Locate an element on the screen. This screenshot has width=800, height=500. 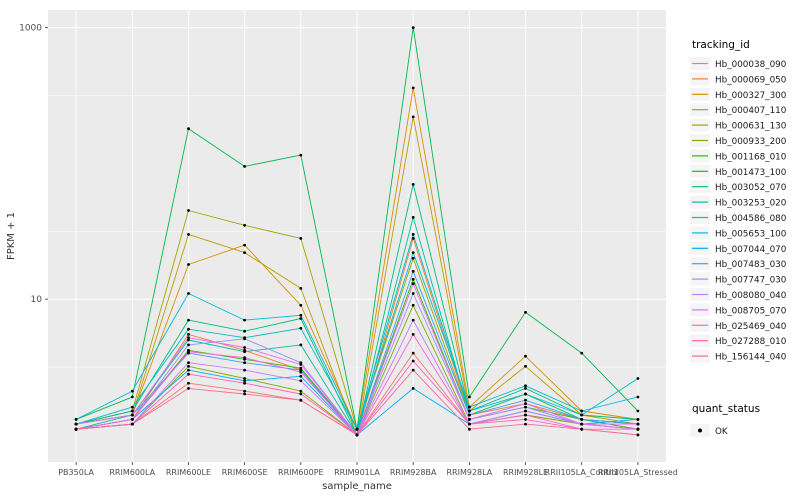
legend-label: Hb_007483_030 is located at coordinates (751, 265).